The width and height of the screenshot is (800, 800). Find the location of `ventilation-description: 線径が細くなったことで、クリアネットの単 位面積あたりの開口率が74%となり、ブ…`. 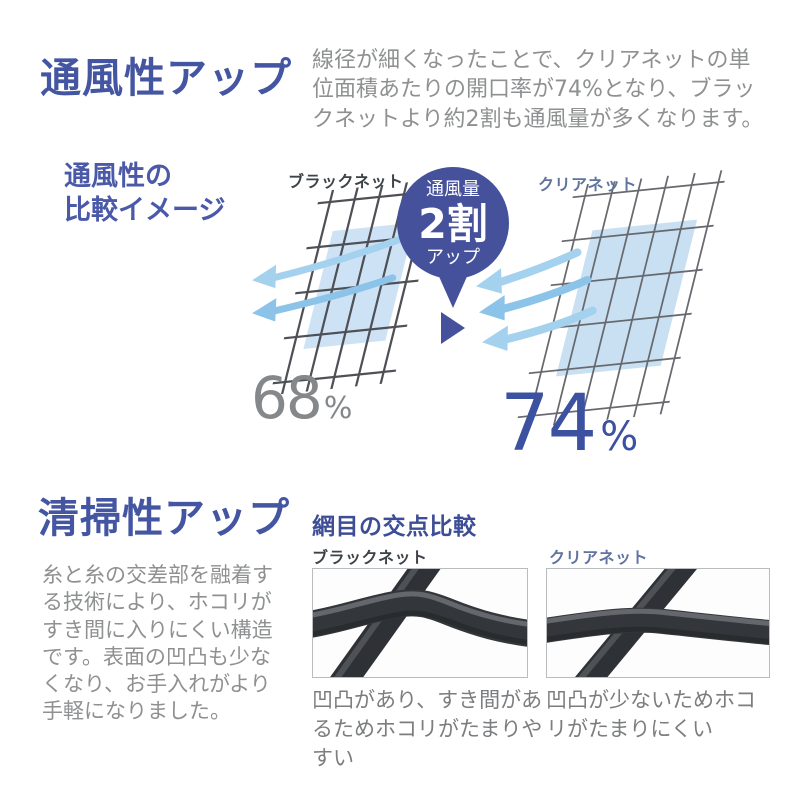

ventilation-description: 線径が細くなったことで、クリアネットの単 位面積あたりの開口率が74%となり、ブ… is located at coordinates (538, 90).